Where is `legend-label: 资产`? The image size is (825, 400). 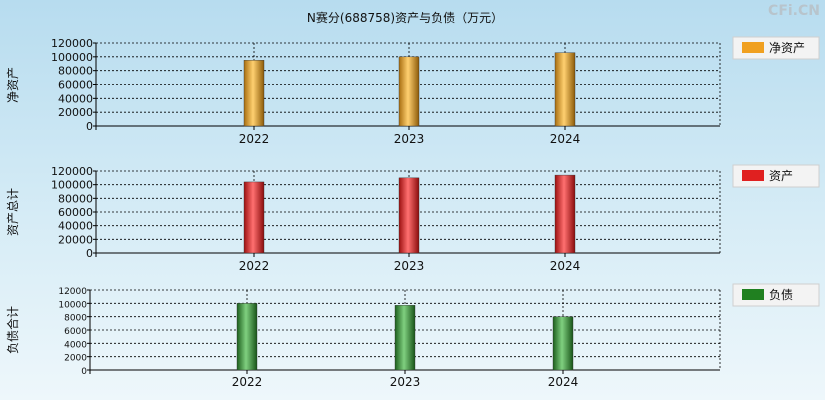 legend-label: 资产 is located at coordinates (781, 176).